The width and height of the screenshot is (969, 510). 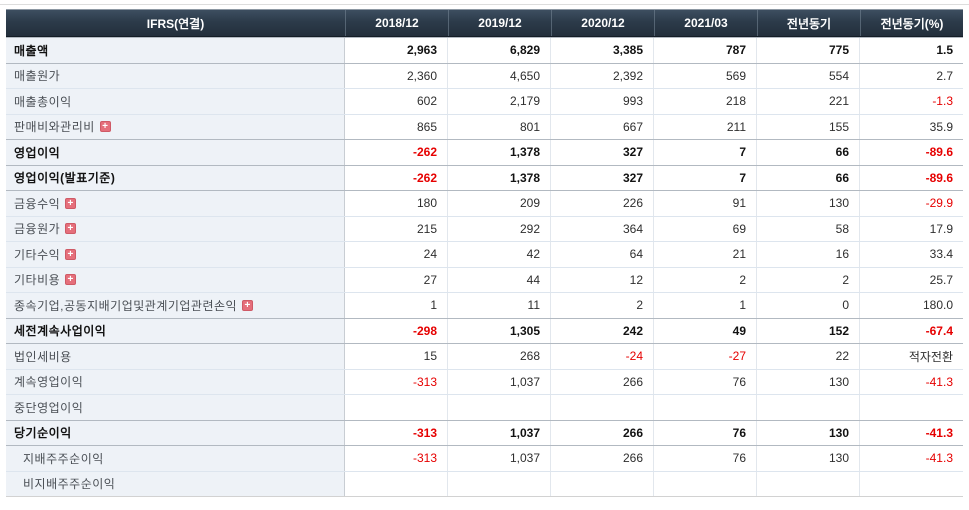 What do you see at coordinates (175, 75) in the screenshot?
I see `row-label: 매출원가` at bounding box center [175, 75].